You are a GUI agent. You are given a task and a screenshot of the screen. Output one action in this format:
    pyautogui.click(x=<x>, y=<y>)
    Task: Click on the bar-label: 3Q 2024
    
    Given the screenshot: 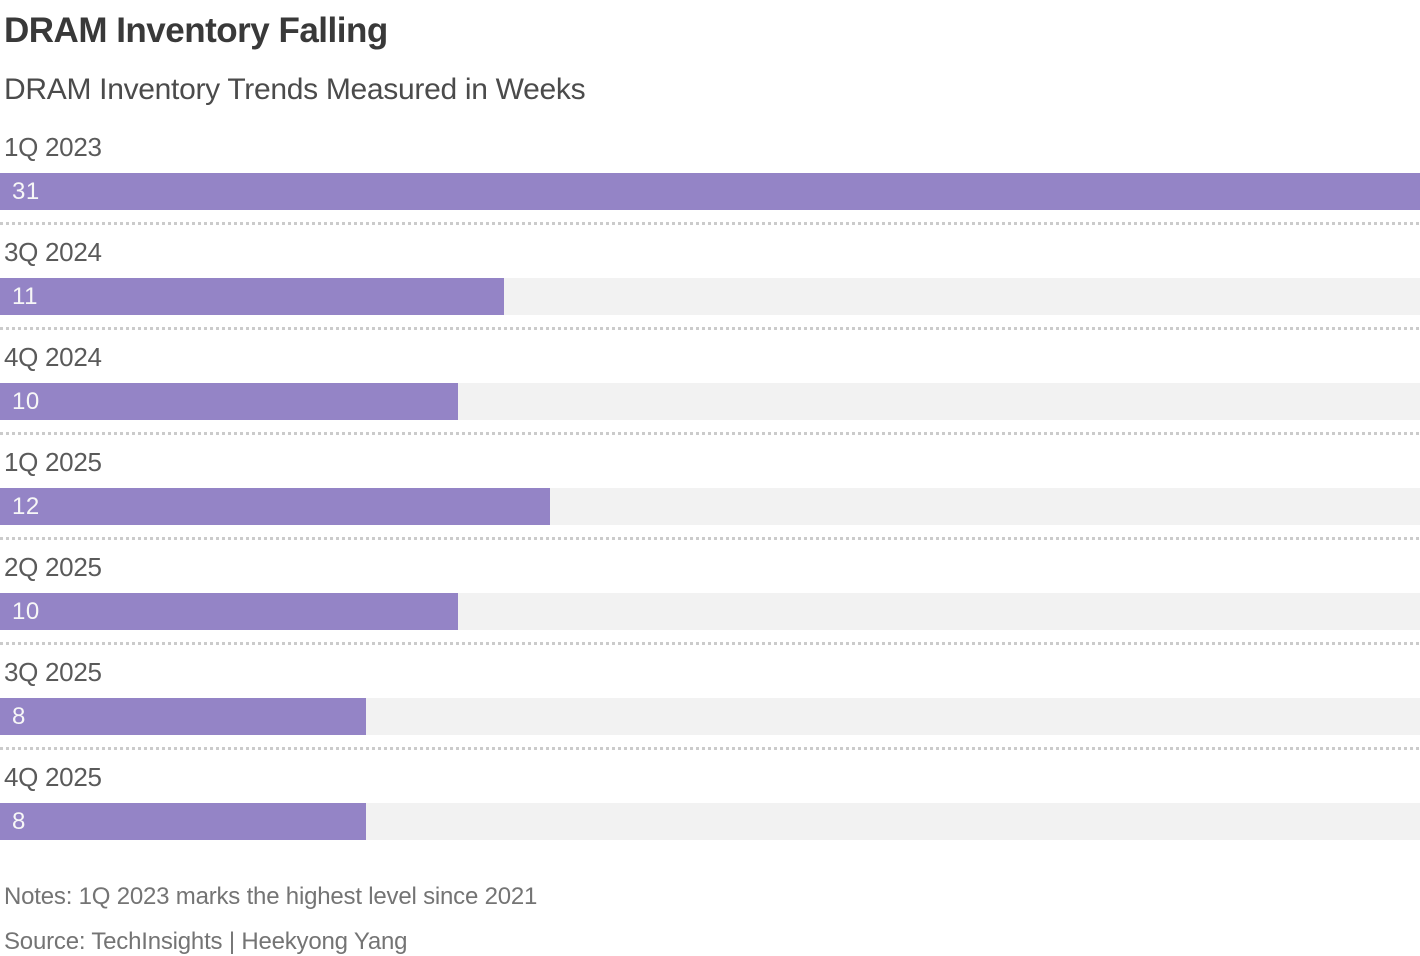 What is the action you would take?
    pyautogui.click(x=53, y=252)
    